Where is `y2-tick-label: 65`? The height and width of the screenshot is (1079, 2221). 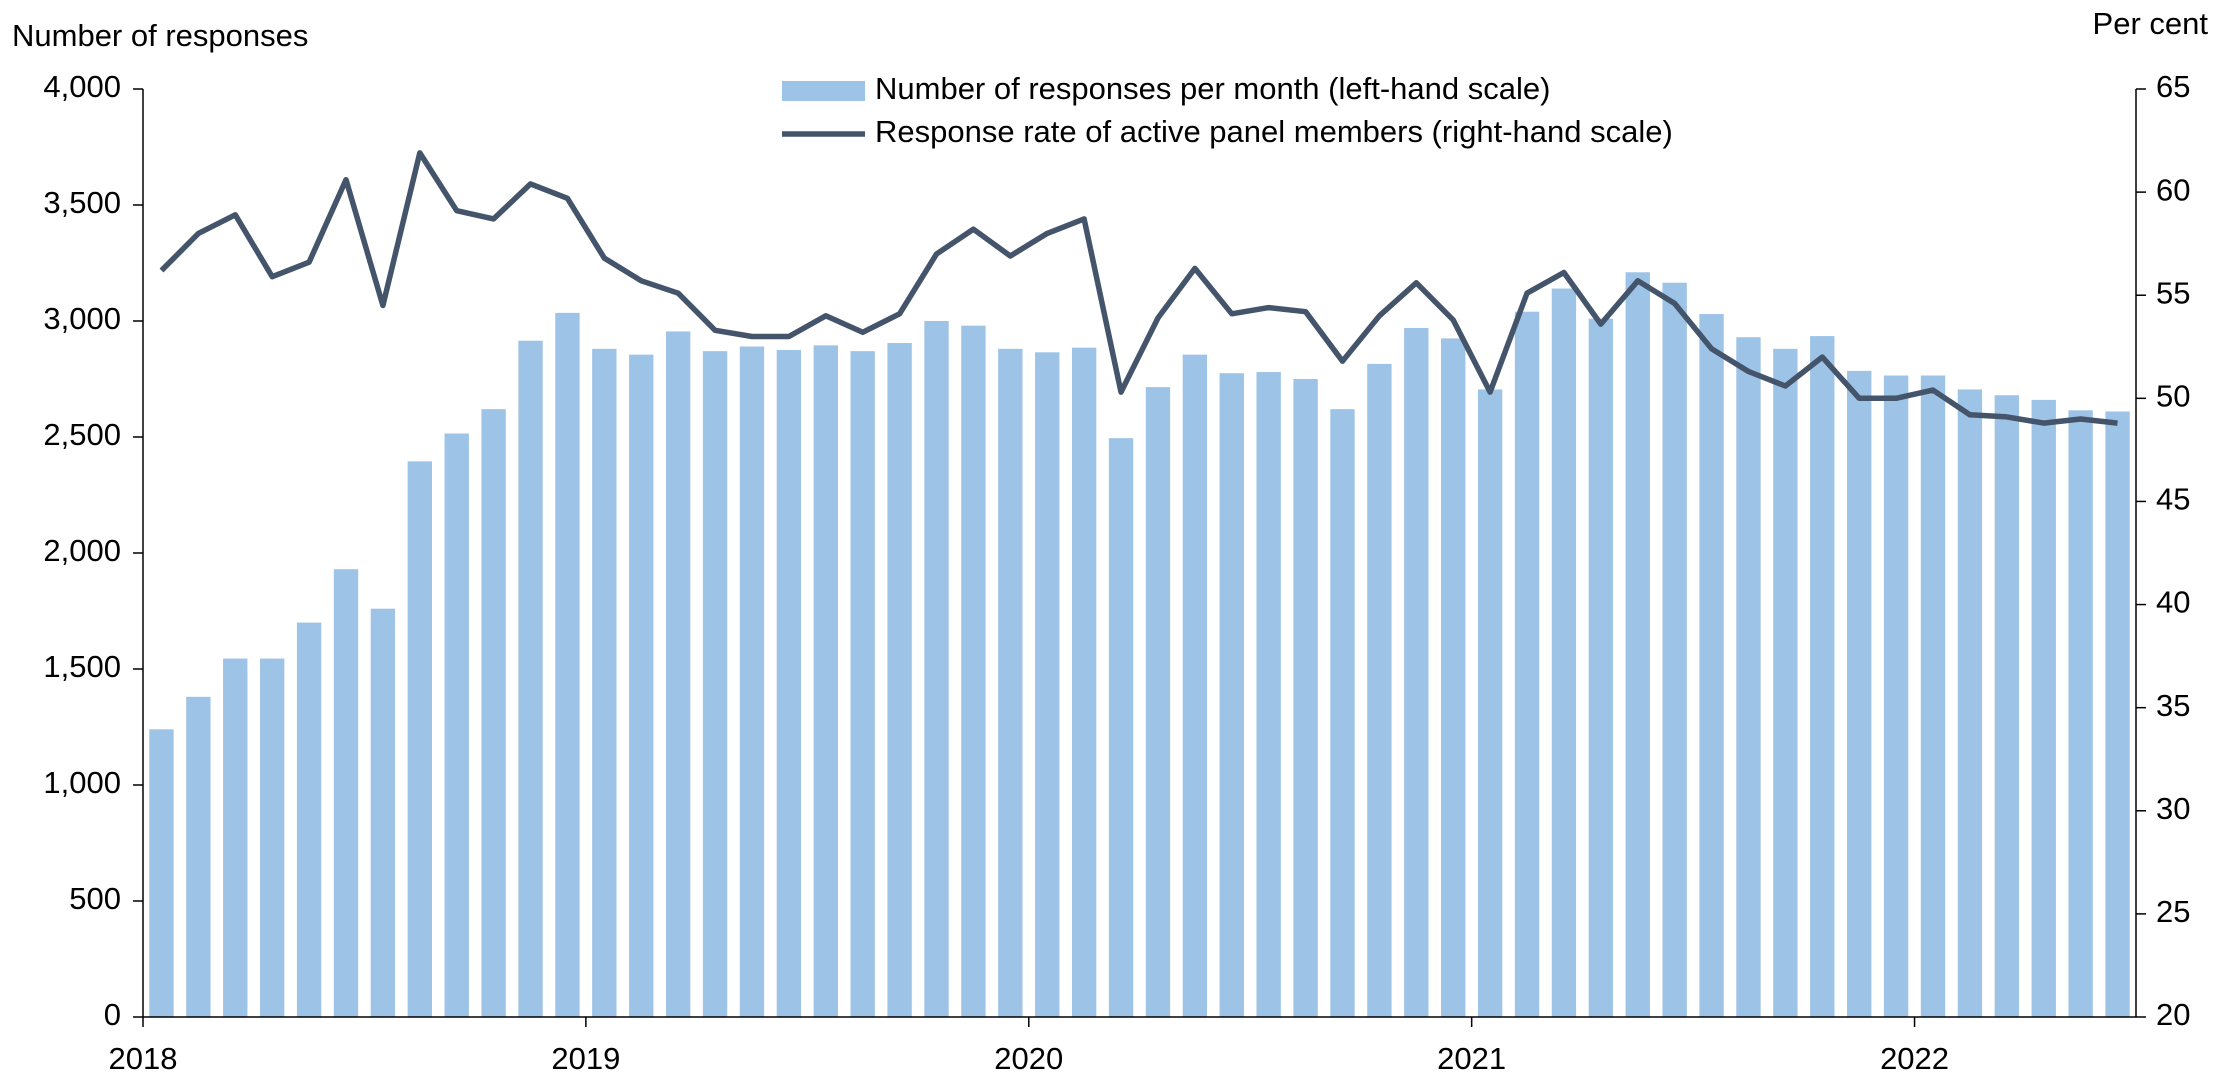
y2-tick-label: 65 is located at coordinates (2173, 86).